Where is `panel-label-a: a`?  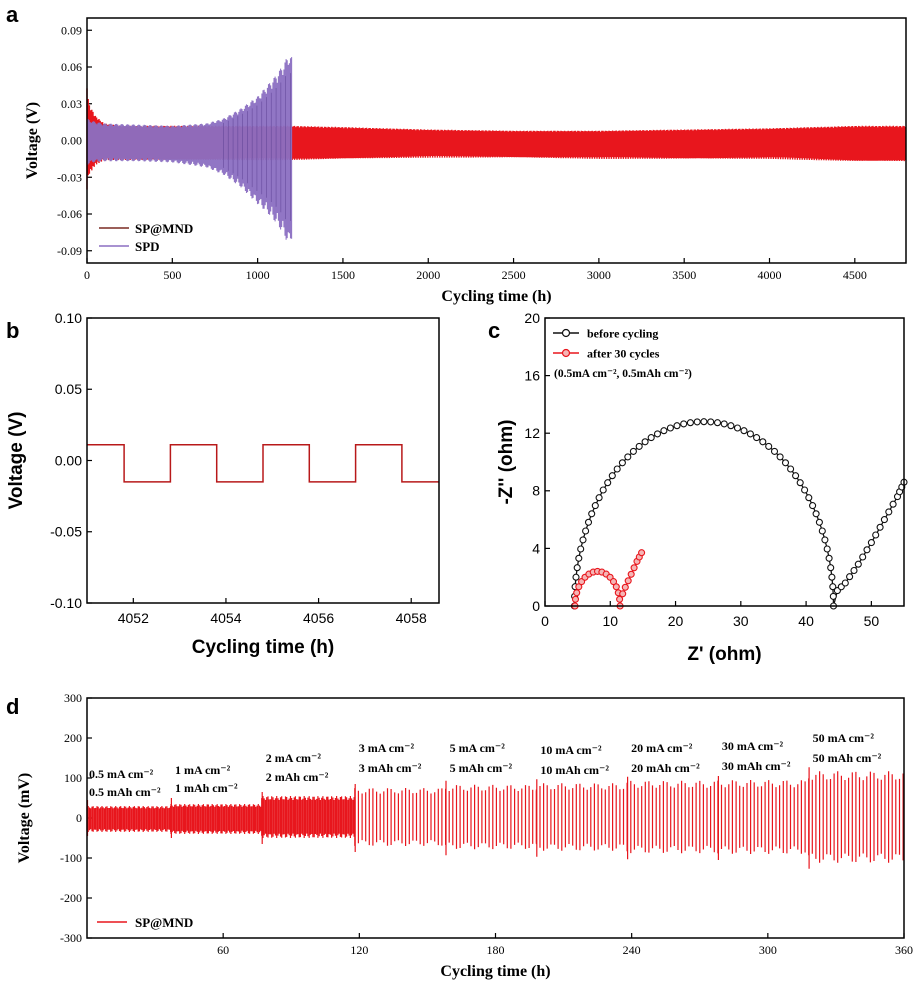
panel-label-a: a is located at coordinates (12, 14).